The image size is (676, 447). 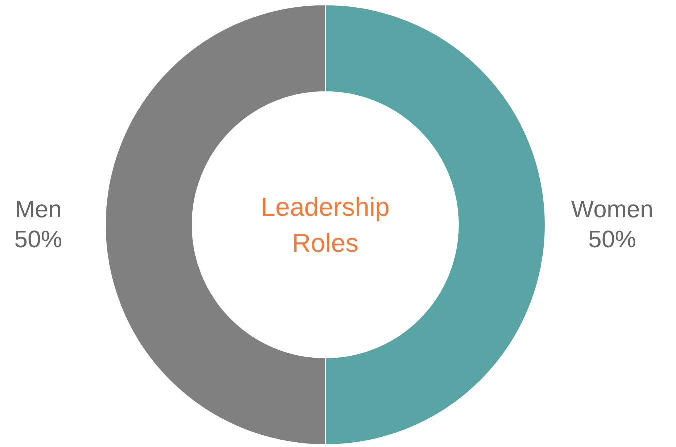 I want to click on slice-label: Women, so click(x=612, y=210).